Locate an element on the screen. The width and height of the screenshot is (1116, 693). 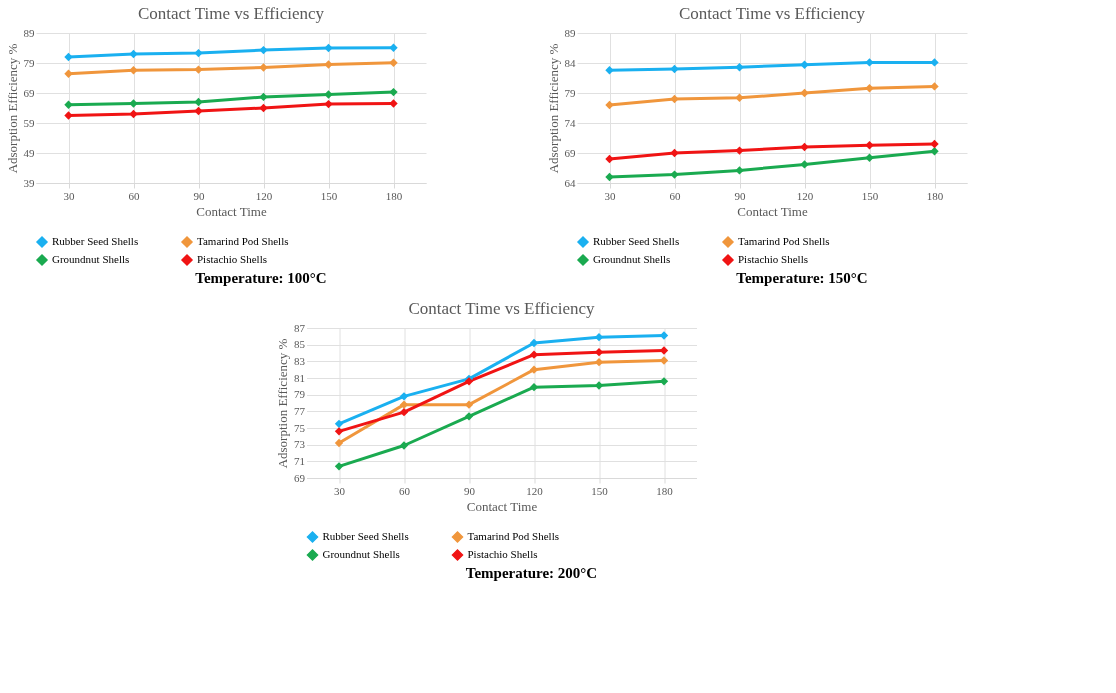
y-tick-label: 59 is located at coordinates (29, 122).